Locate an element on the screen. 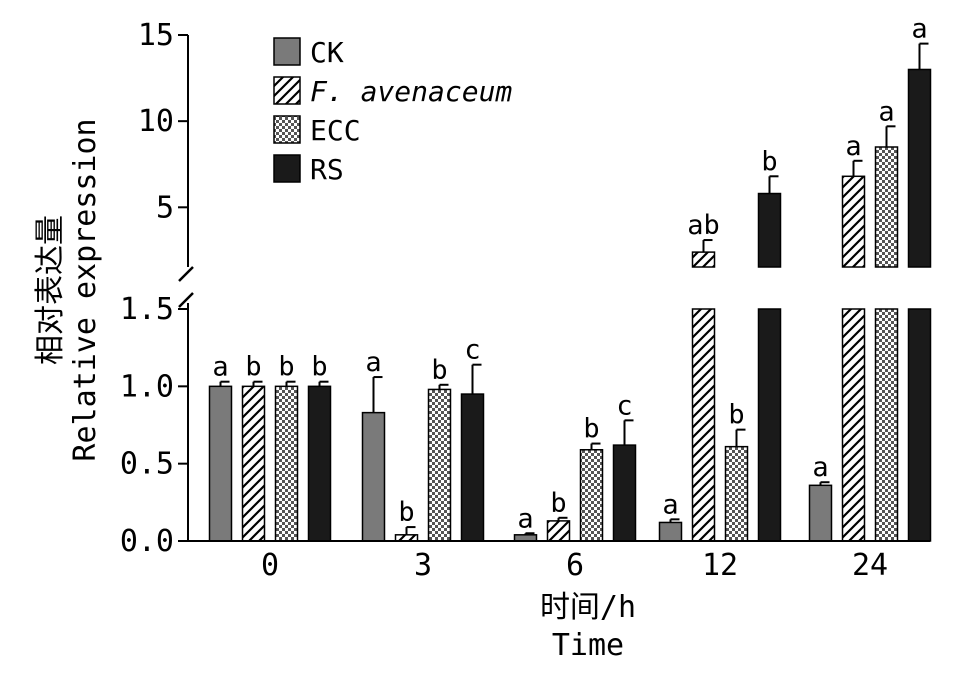 The height and width of the screenshot is (679, 968). y-tick-label: 1.5 is located at coordinates (147, 309).